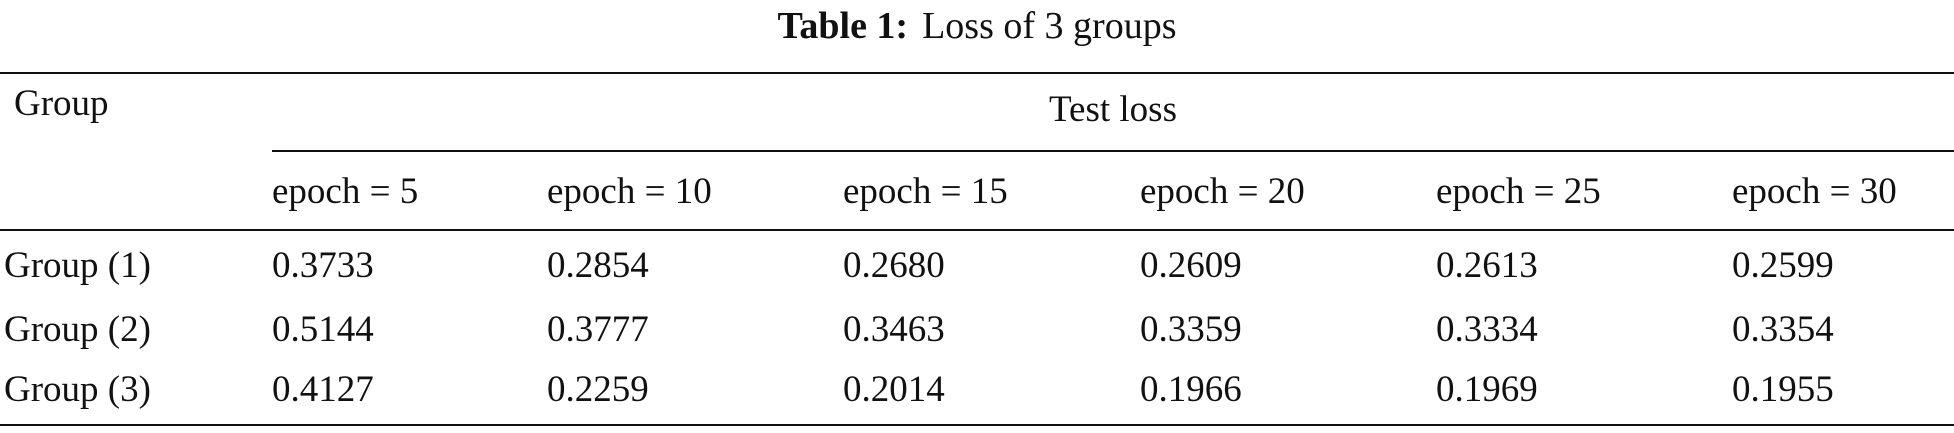 Image resolution: width=1954 pixels, height=433 pixels. What do you see at coordinates (1191, 329) in the screenshot?
I see `row-2-epoch-20: 0.3359` at bounding box center [1191, 329].